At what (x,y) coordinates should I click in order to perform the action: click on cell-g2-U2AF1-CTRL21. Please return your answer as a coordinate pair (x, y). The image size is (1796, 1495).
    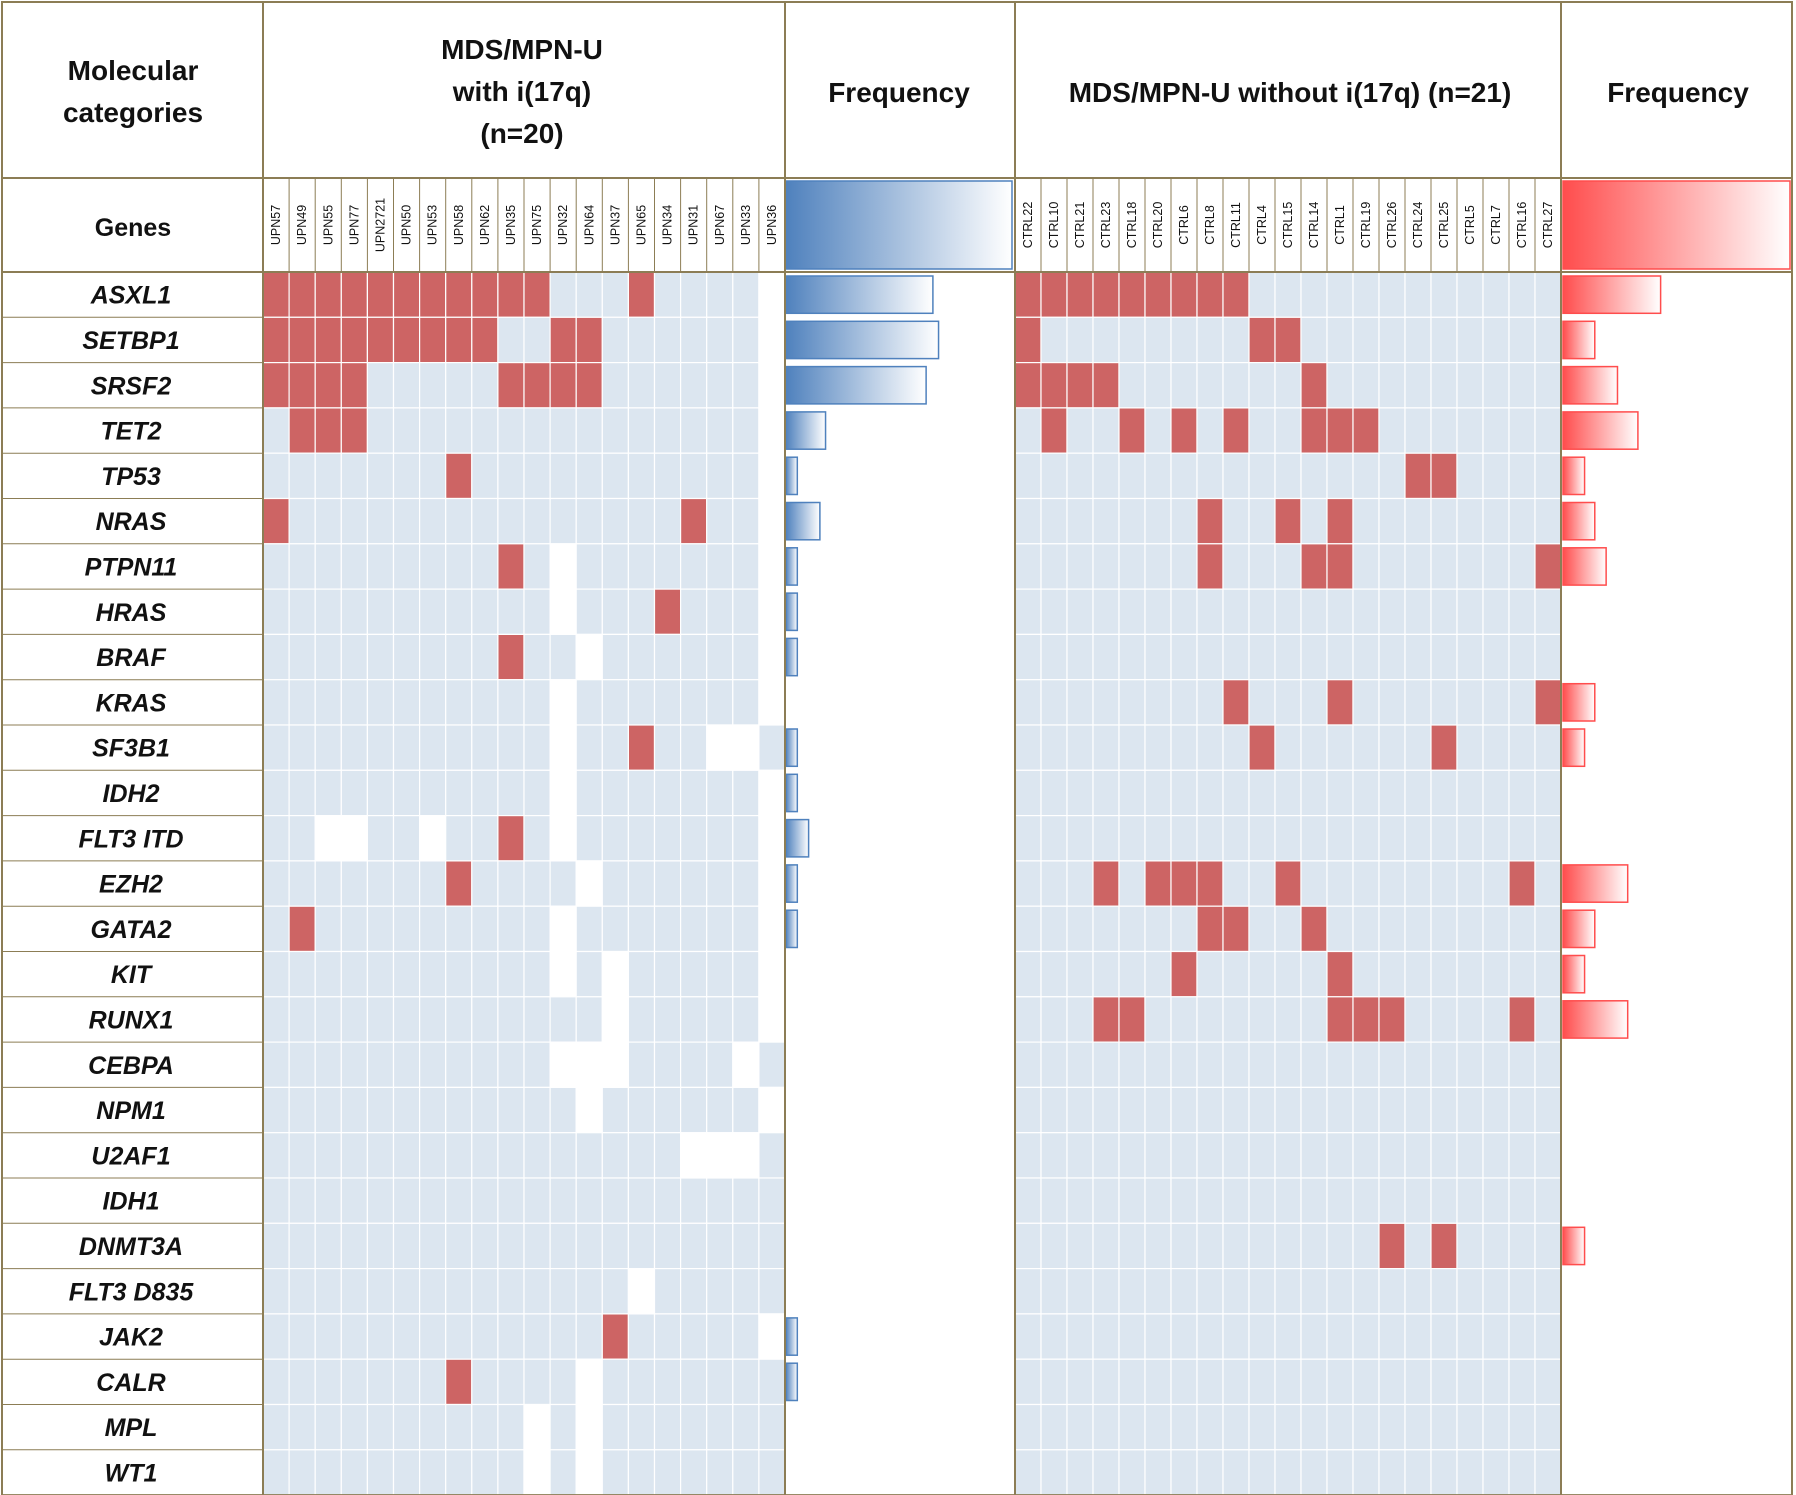
    Looking at the image, I should click on (1080, 1155).